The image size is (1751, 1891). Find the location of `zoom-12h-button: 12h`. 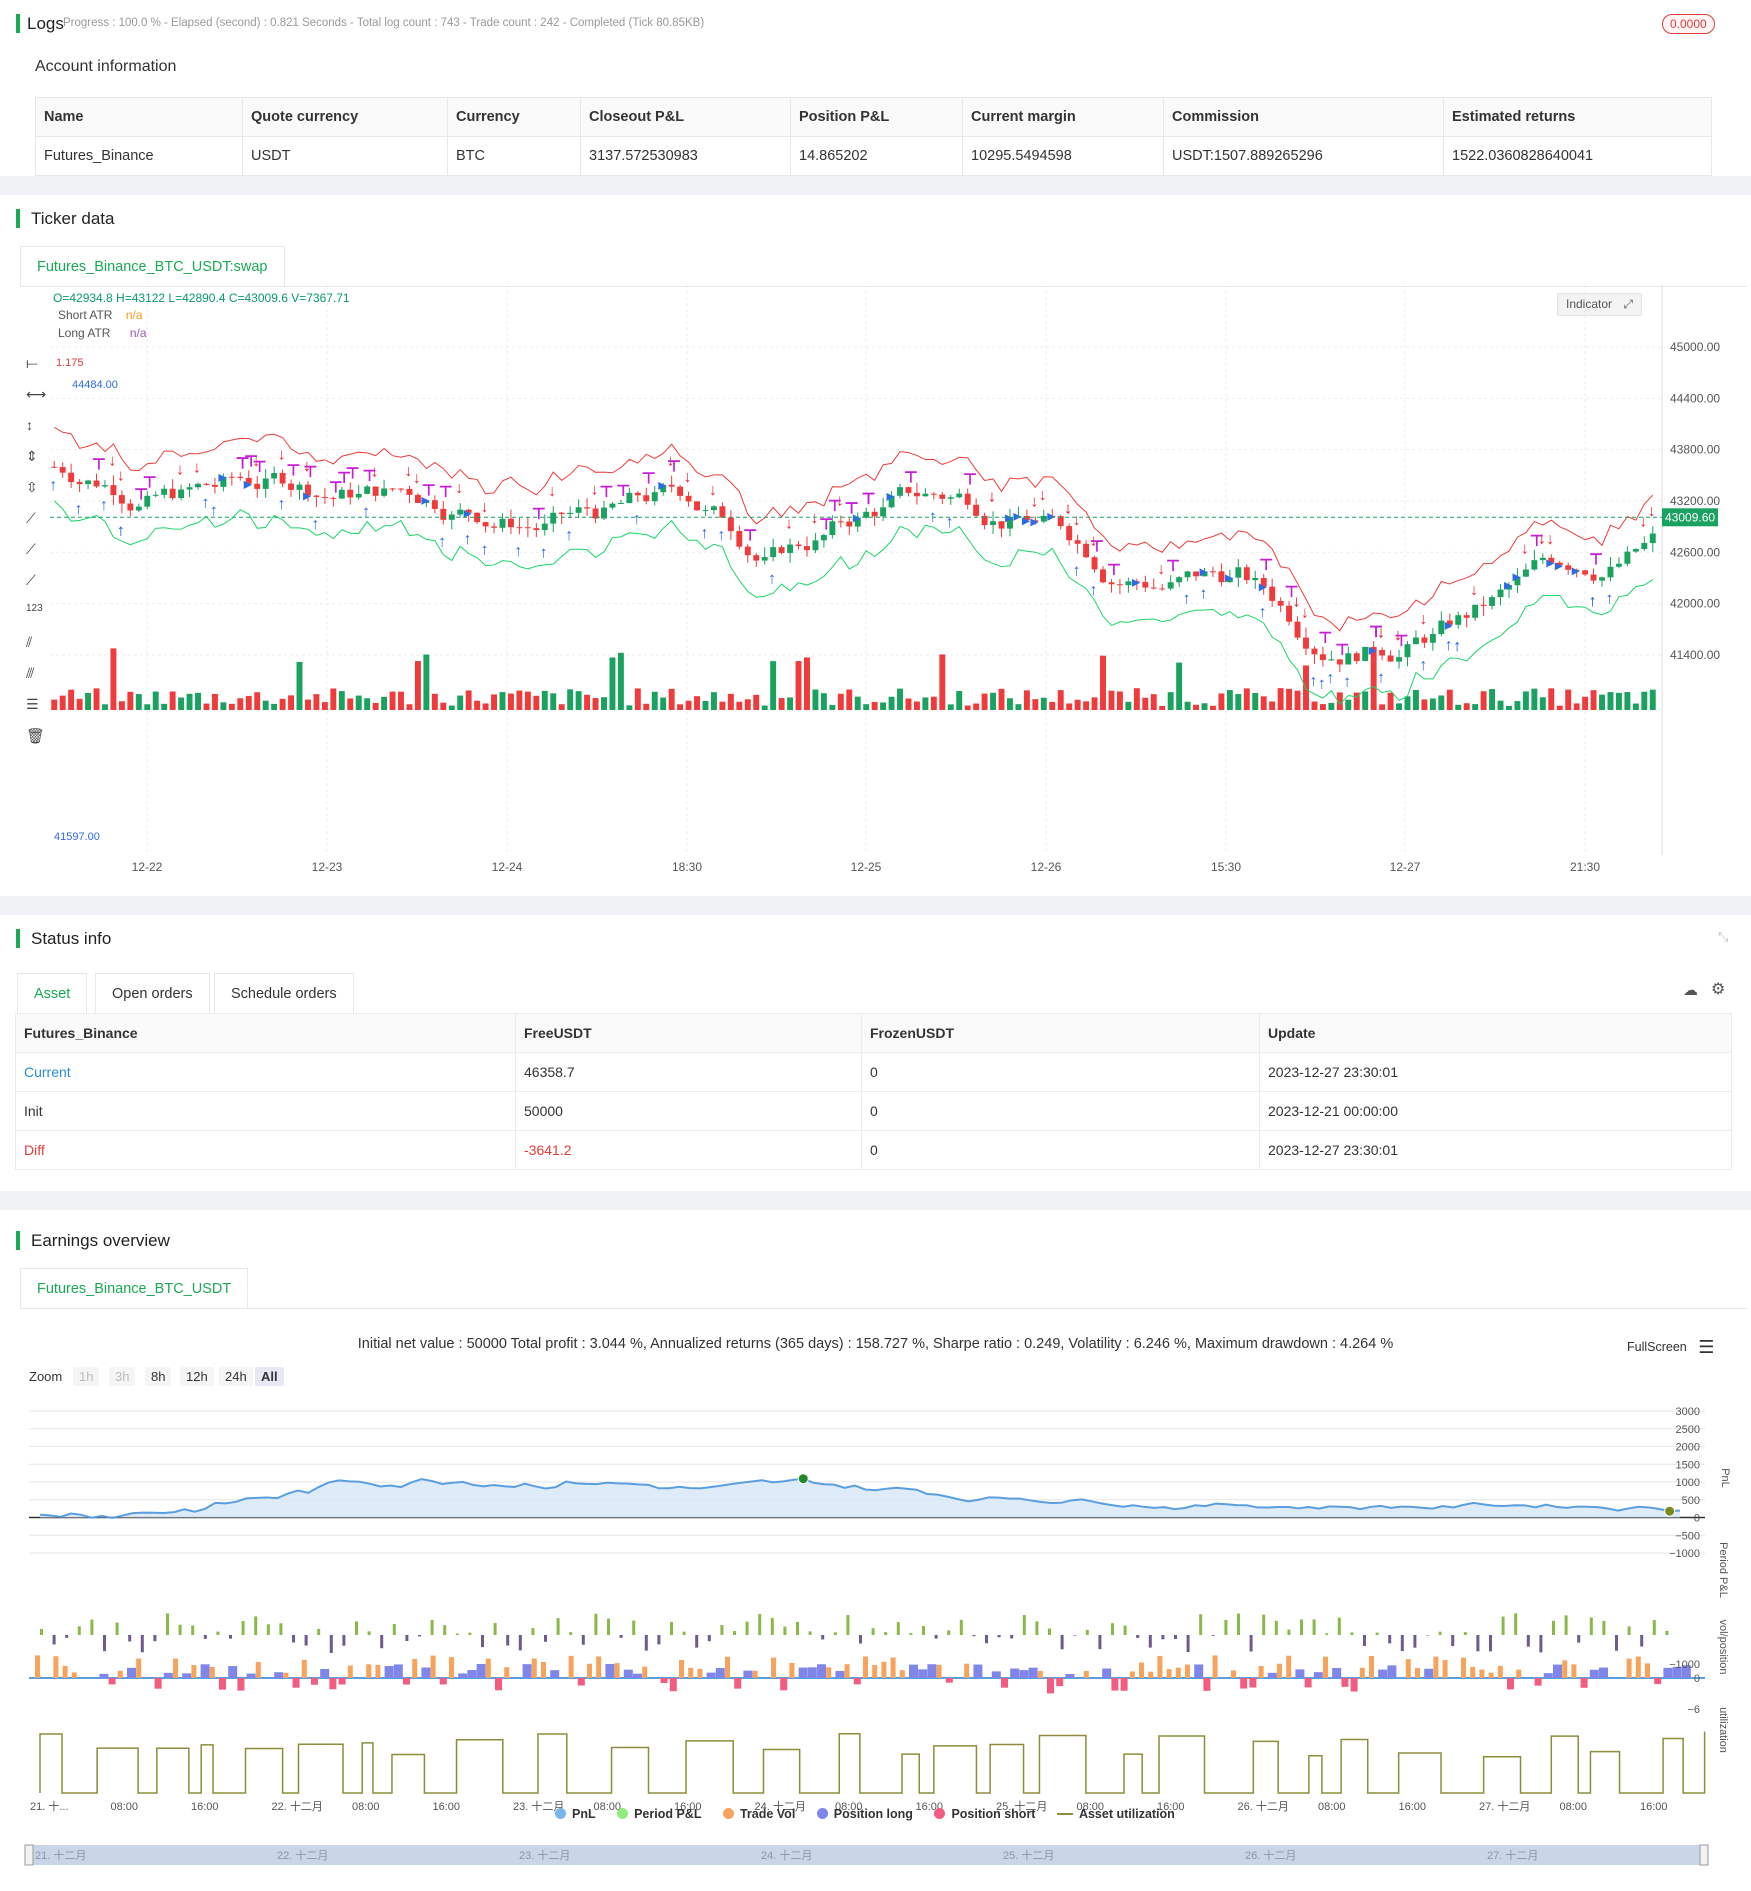

zoom-12h-button: 12h is located at coordinates (197, 1376).